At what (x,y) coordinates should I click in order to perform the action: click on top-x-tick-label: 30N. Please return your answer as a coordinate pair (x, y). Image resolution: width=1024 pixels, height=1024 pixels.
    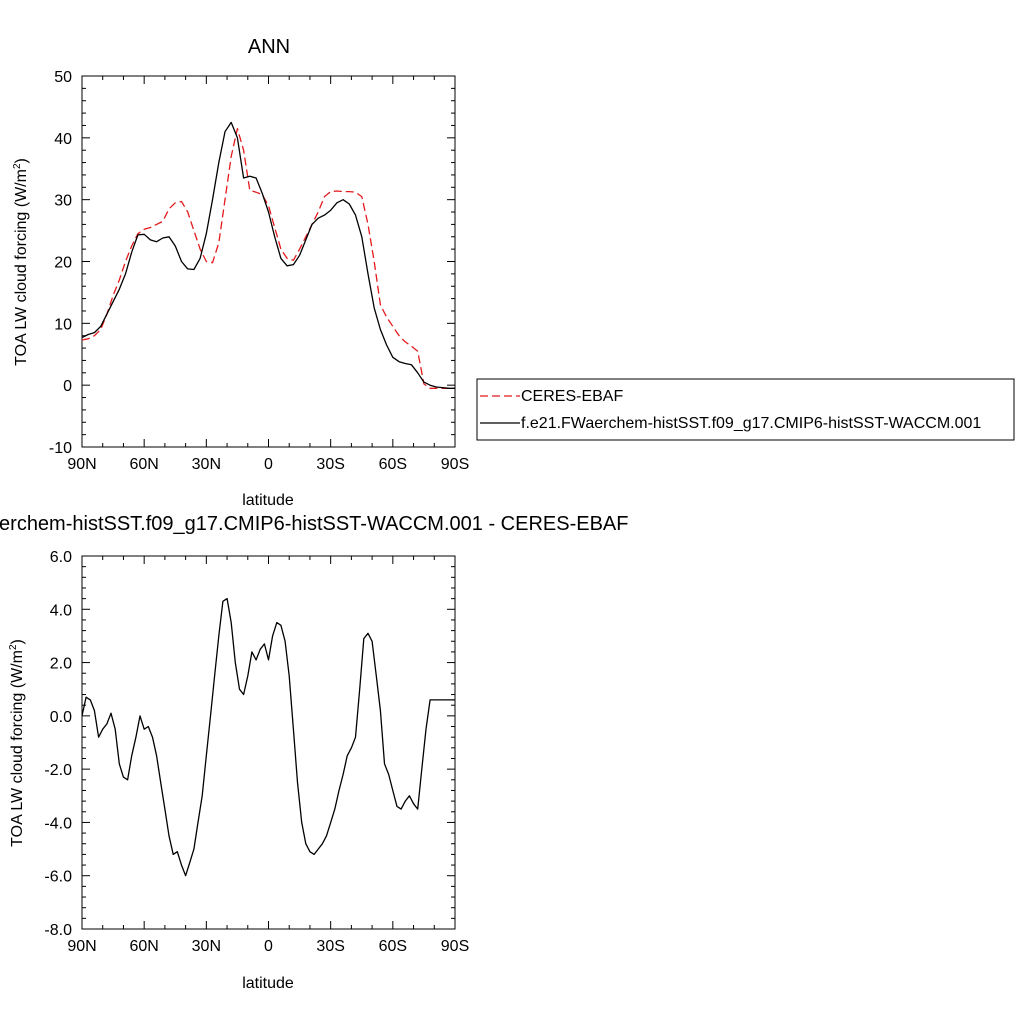
    Looking at the image, I should click on (206, 464).